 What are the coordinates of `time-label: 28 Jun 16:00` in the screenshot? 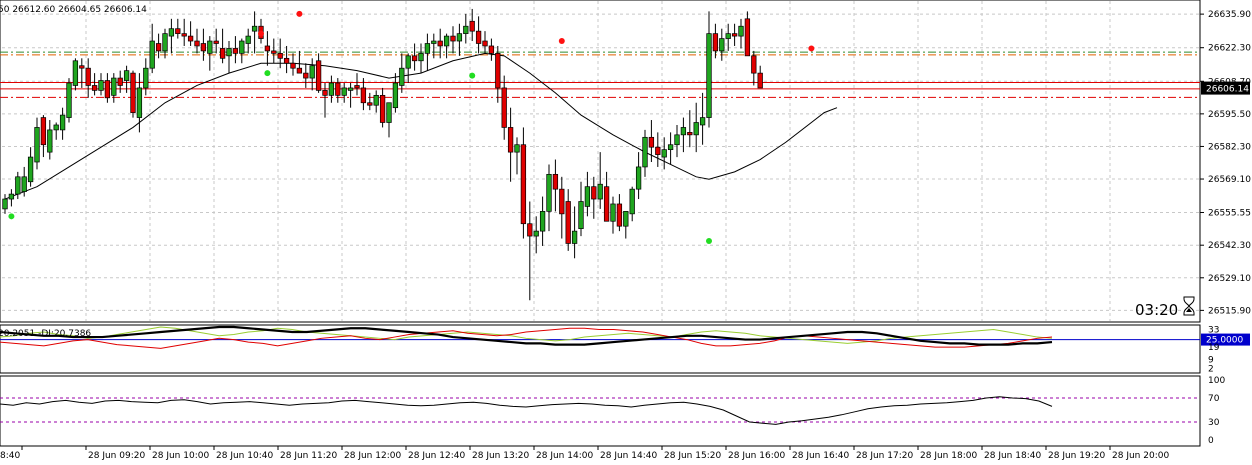 It's located at (756, 456).